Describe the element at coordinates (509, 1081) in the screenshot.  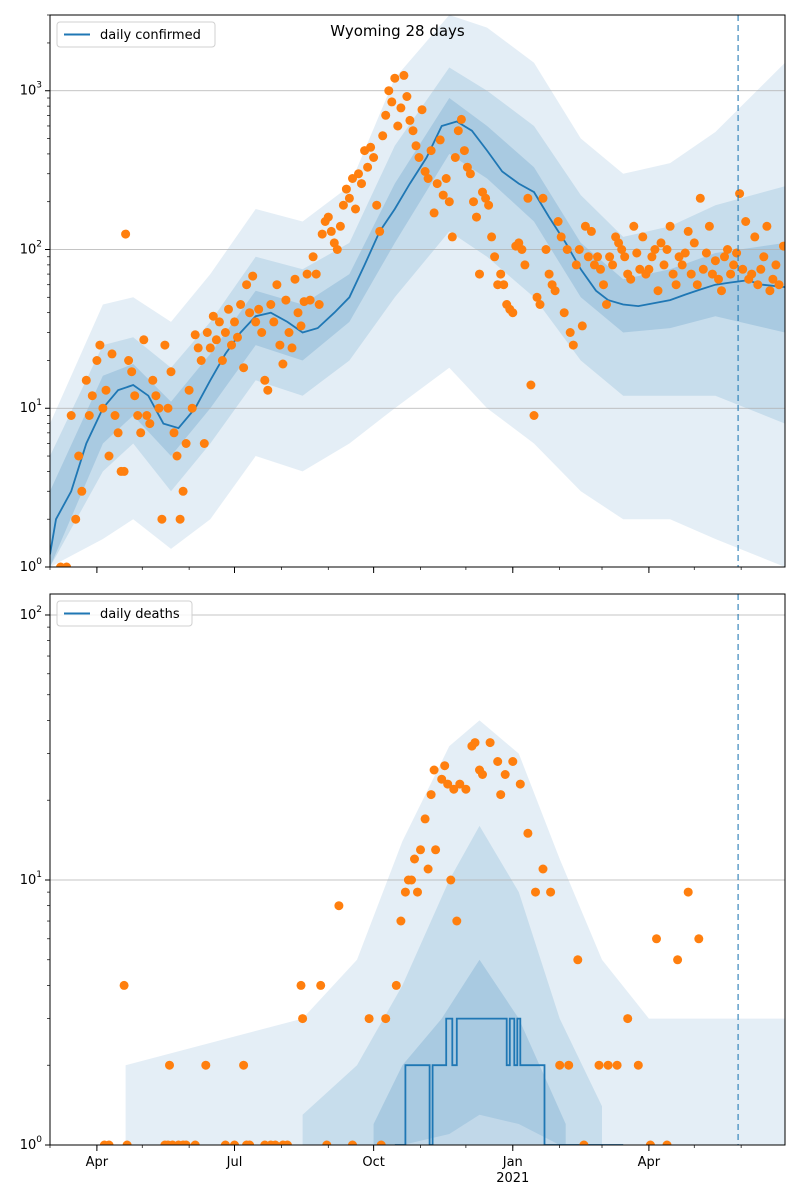
I see `model-line` at that location.